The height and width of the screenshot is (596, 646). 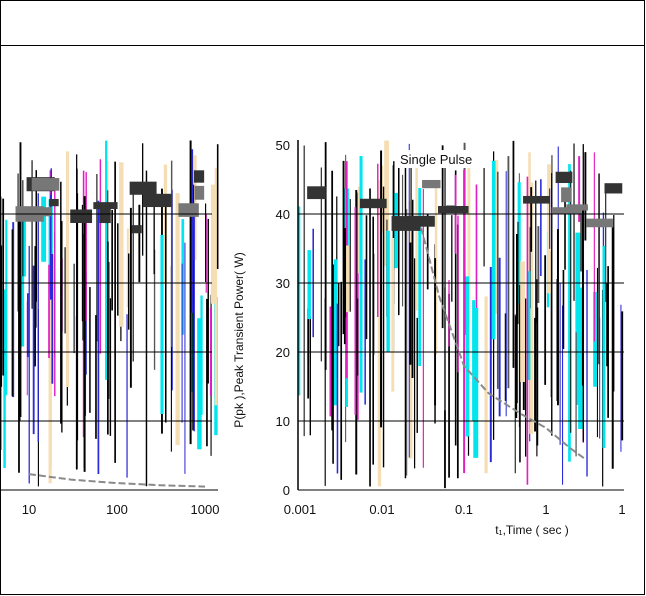 What do you see at coordinates (381, 509) in the screenshot?
I see `x-tick-label-right: 0.01` at bounding box center [381, 509].